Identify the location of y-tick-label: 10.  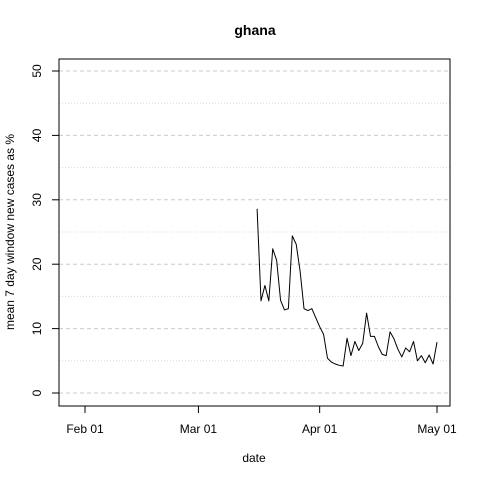
(37, 329).